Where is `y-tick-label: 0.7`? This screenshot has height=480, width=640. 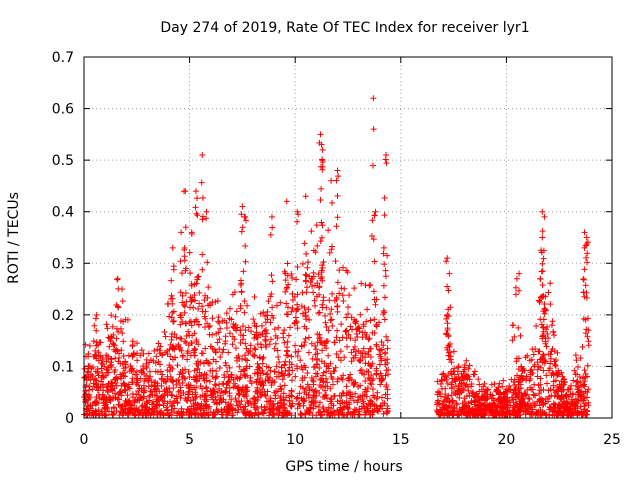
y-tick-label: 0.7 is located at coordinates (63, 58).